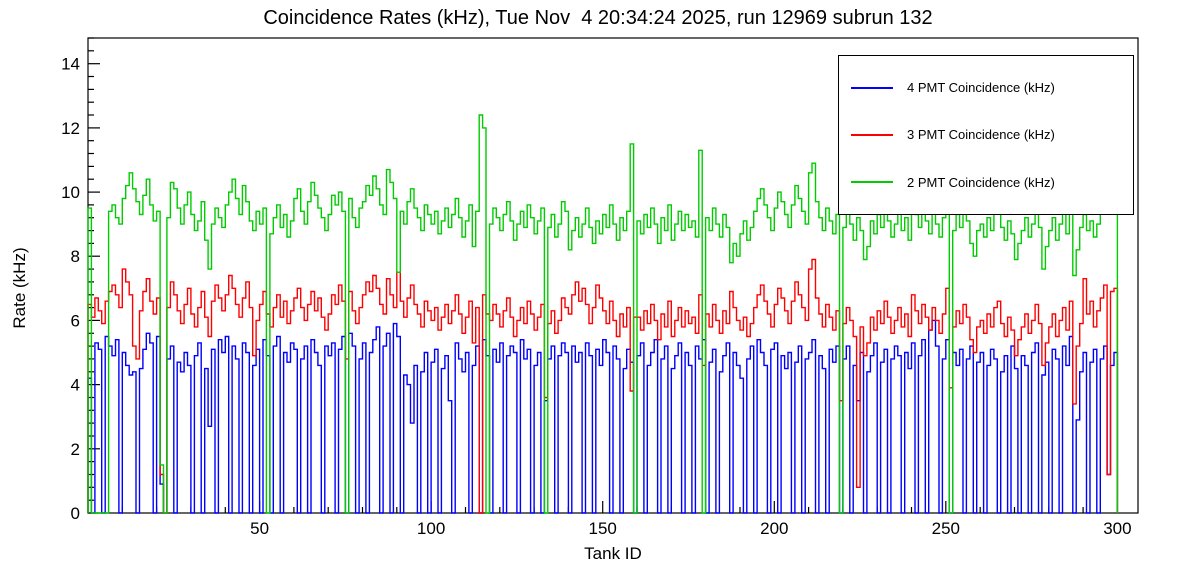  Describe the element at coordinates (613, 553) in the screenshot. I see `x-axis-title: Tank ID` at that location.